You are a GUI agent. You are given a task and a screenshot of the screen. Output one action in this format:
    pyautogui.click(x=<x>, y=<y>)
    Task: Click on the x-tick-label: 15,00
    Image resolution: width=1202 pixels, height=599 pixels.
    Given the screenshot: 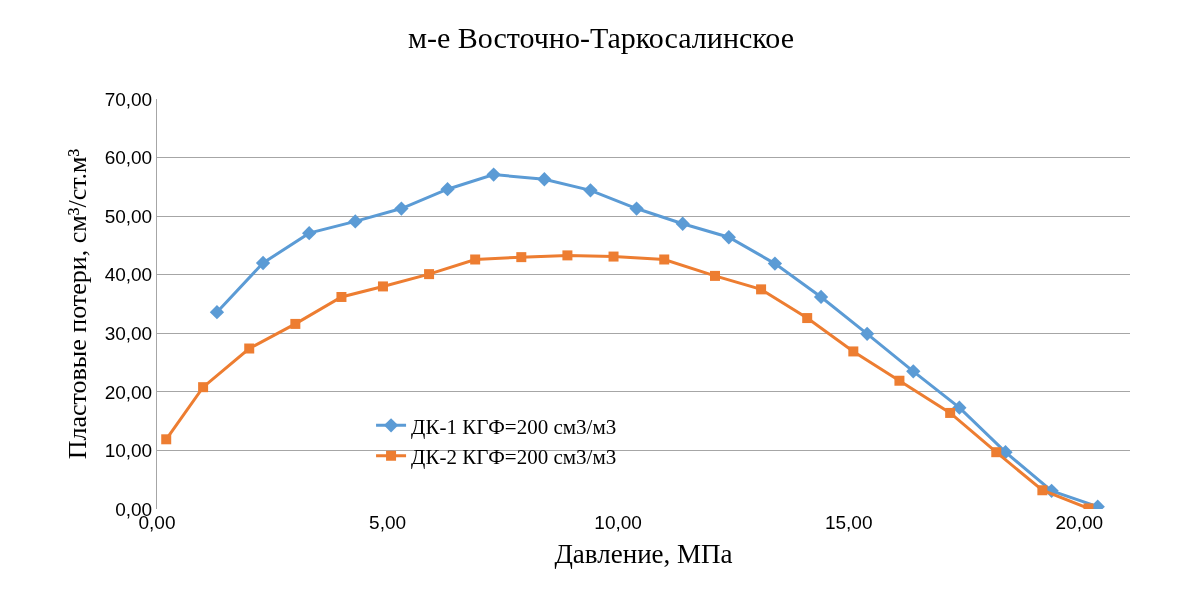 What is the action you would take?
    pyautogui.click(x=848, y=522)
    